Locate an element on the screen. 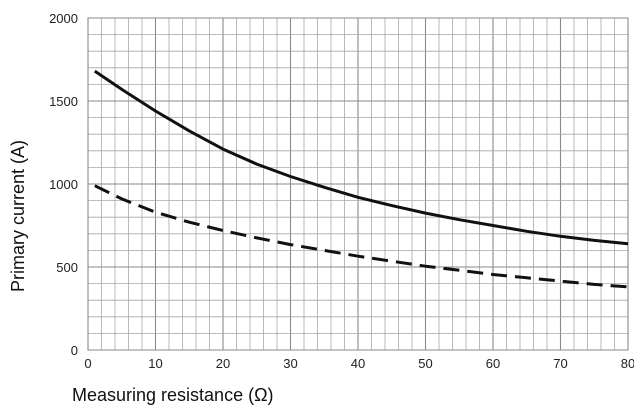 Image resolution: width=634 pixels, height=405 pixels. x-tick-label: 0 is located at coordinates (87, 363).